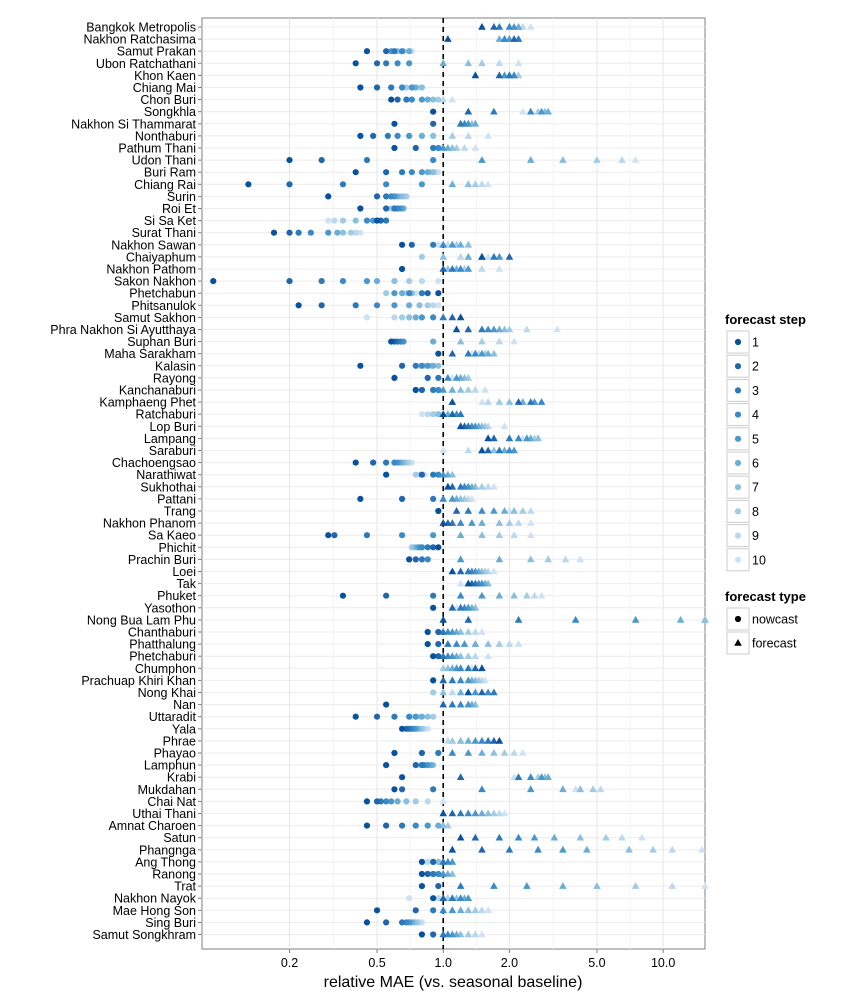  I want to click on province-label: Loei, so click(184, 572).